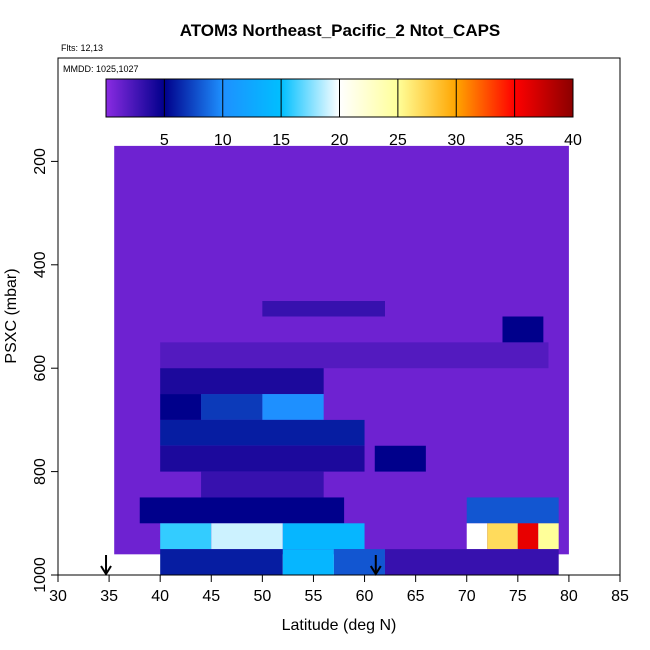 The width and height of the screenshot is (650, 650). Describe the element at coordinates (223, 140) in the screenshot. I see `colorbar-tick-label: 10` at that location.